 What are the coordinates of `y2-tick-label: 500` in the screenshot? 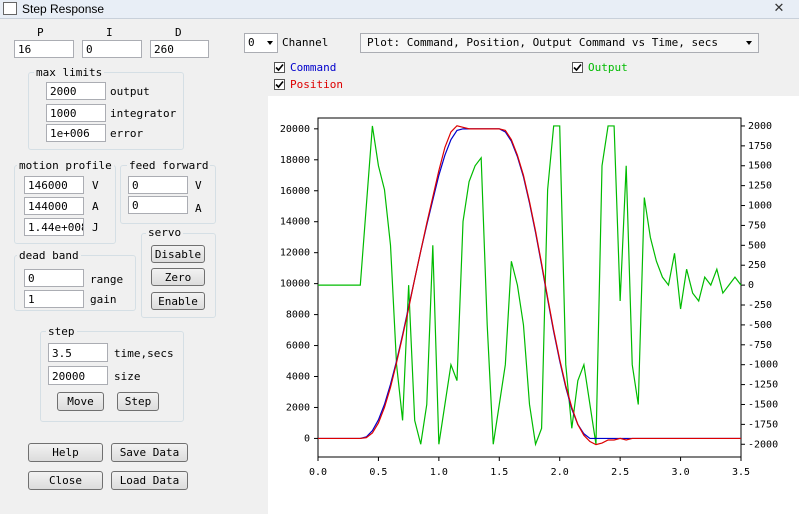 It's located at (757, 245).